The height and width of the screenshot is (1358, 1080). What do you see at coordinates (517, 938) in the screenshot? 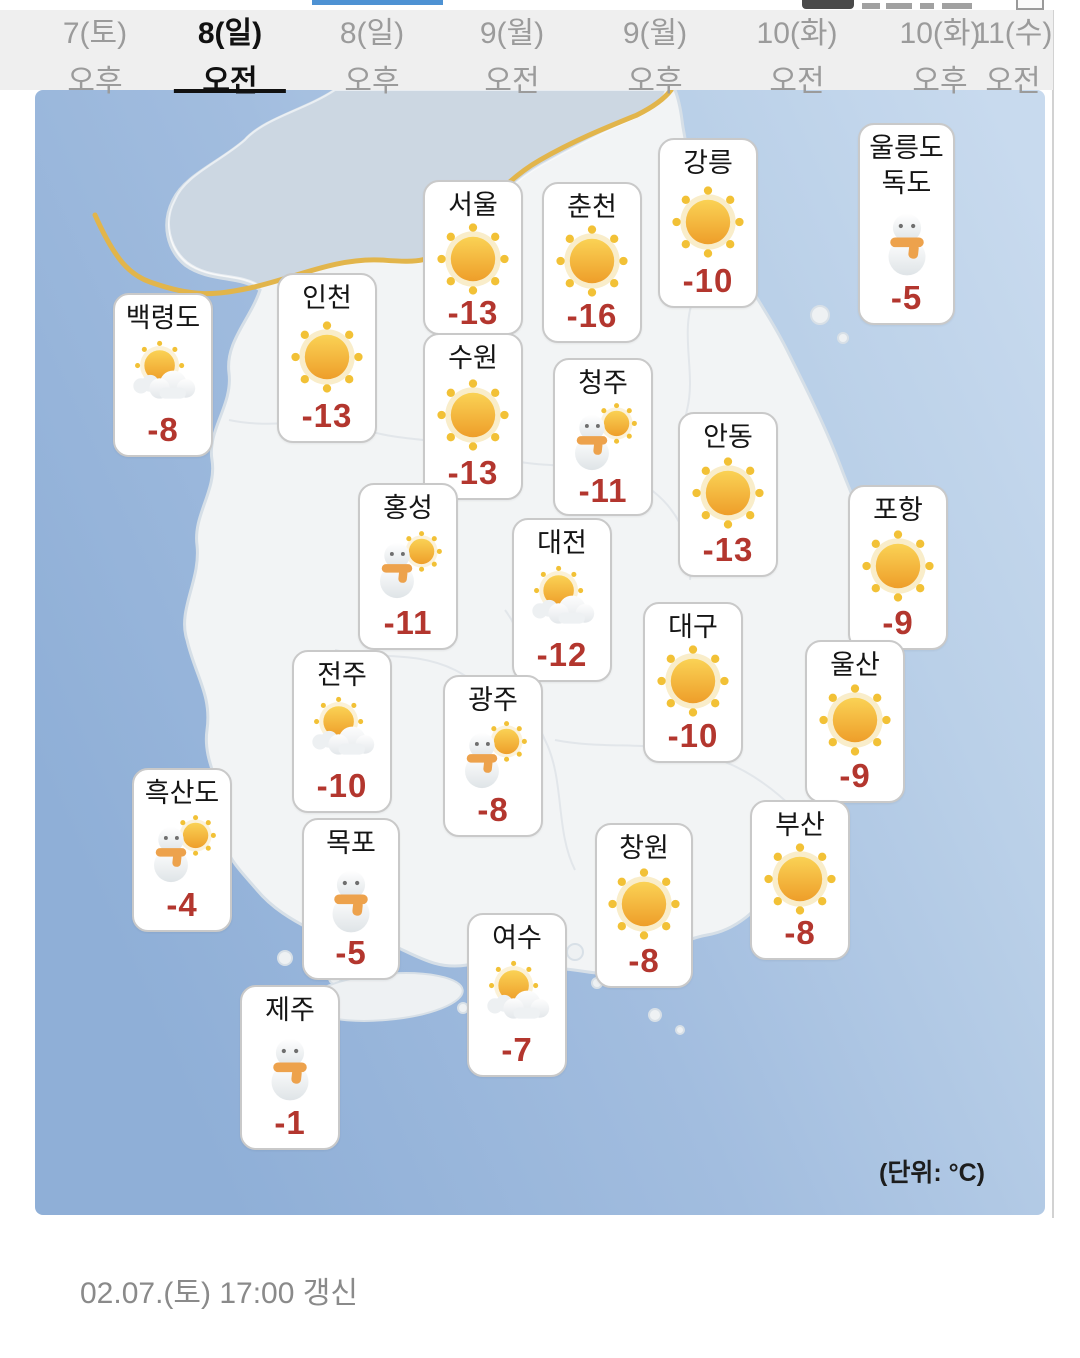
I see `city-name: 여수` at bounding box center [517, 938].